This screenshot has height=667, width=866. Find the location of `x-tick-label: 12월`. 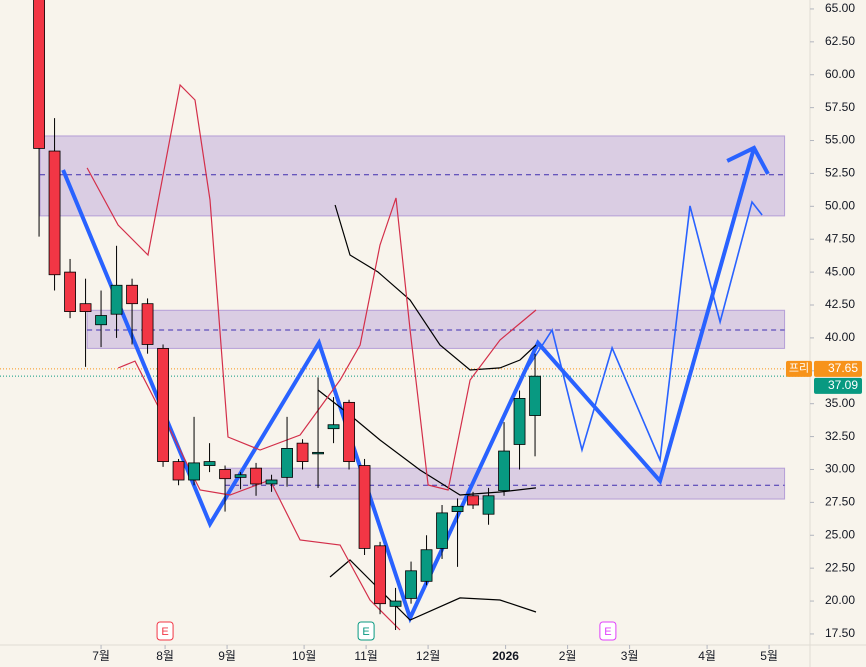

x-tick-label: 12월 is located at coordinates (428, 656).